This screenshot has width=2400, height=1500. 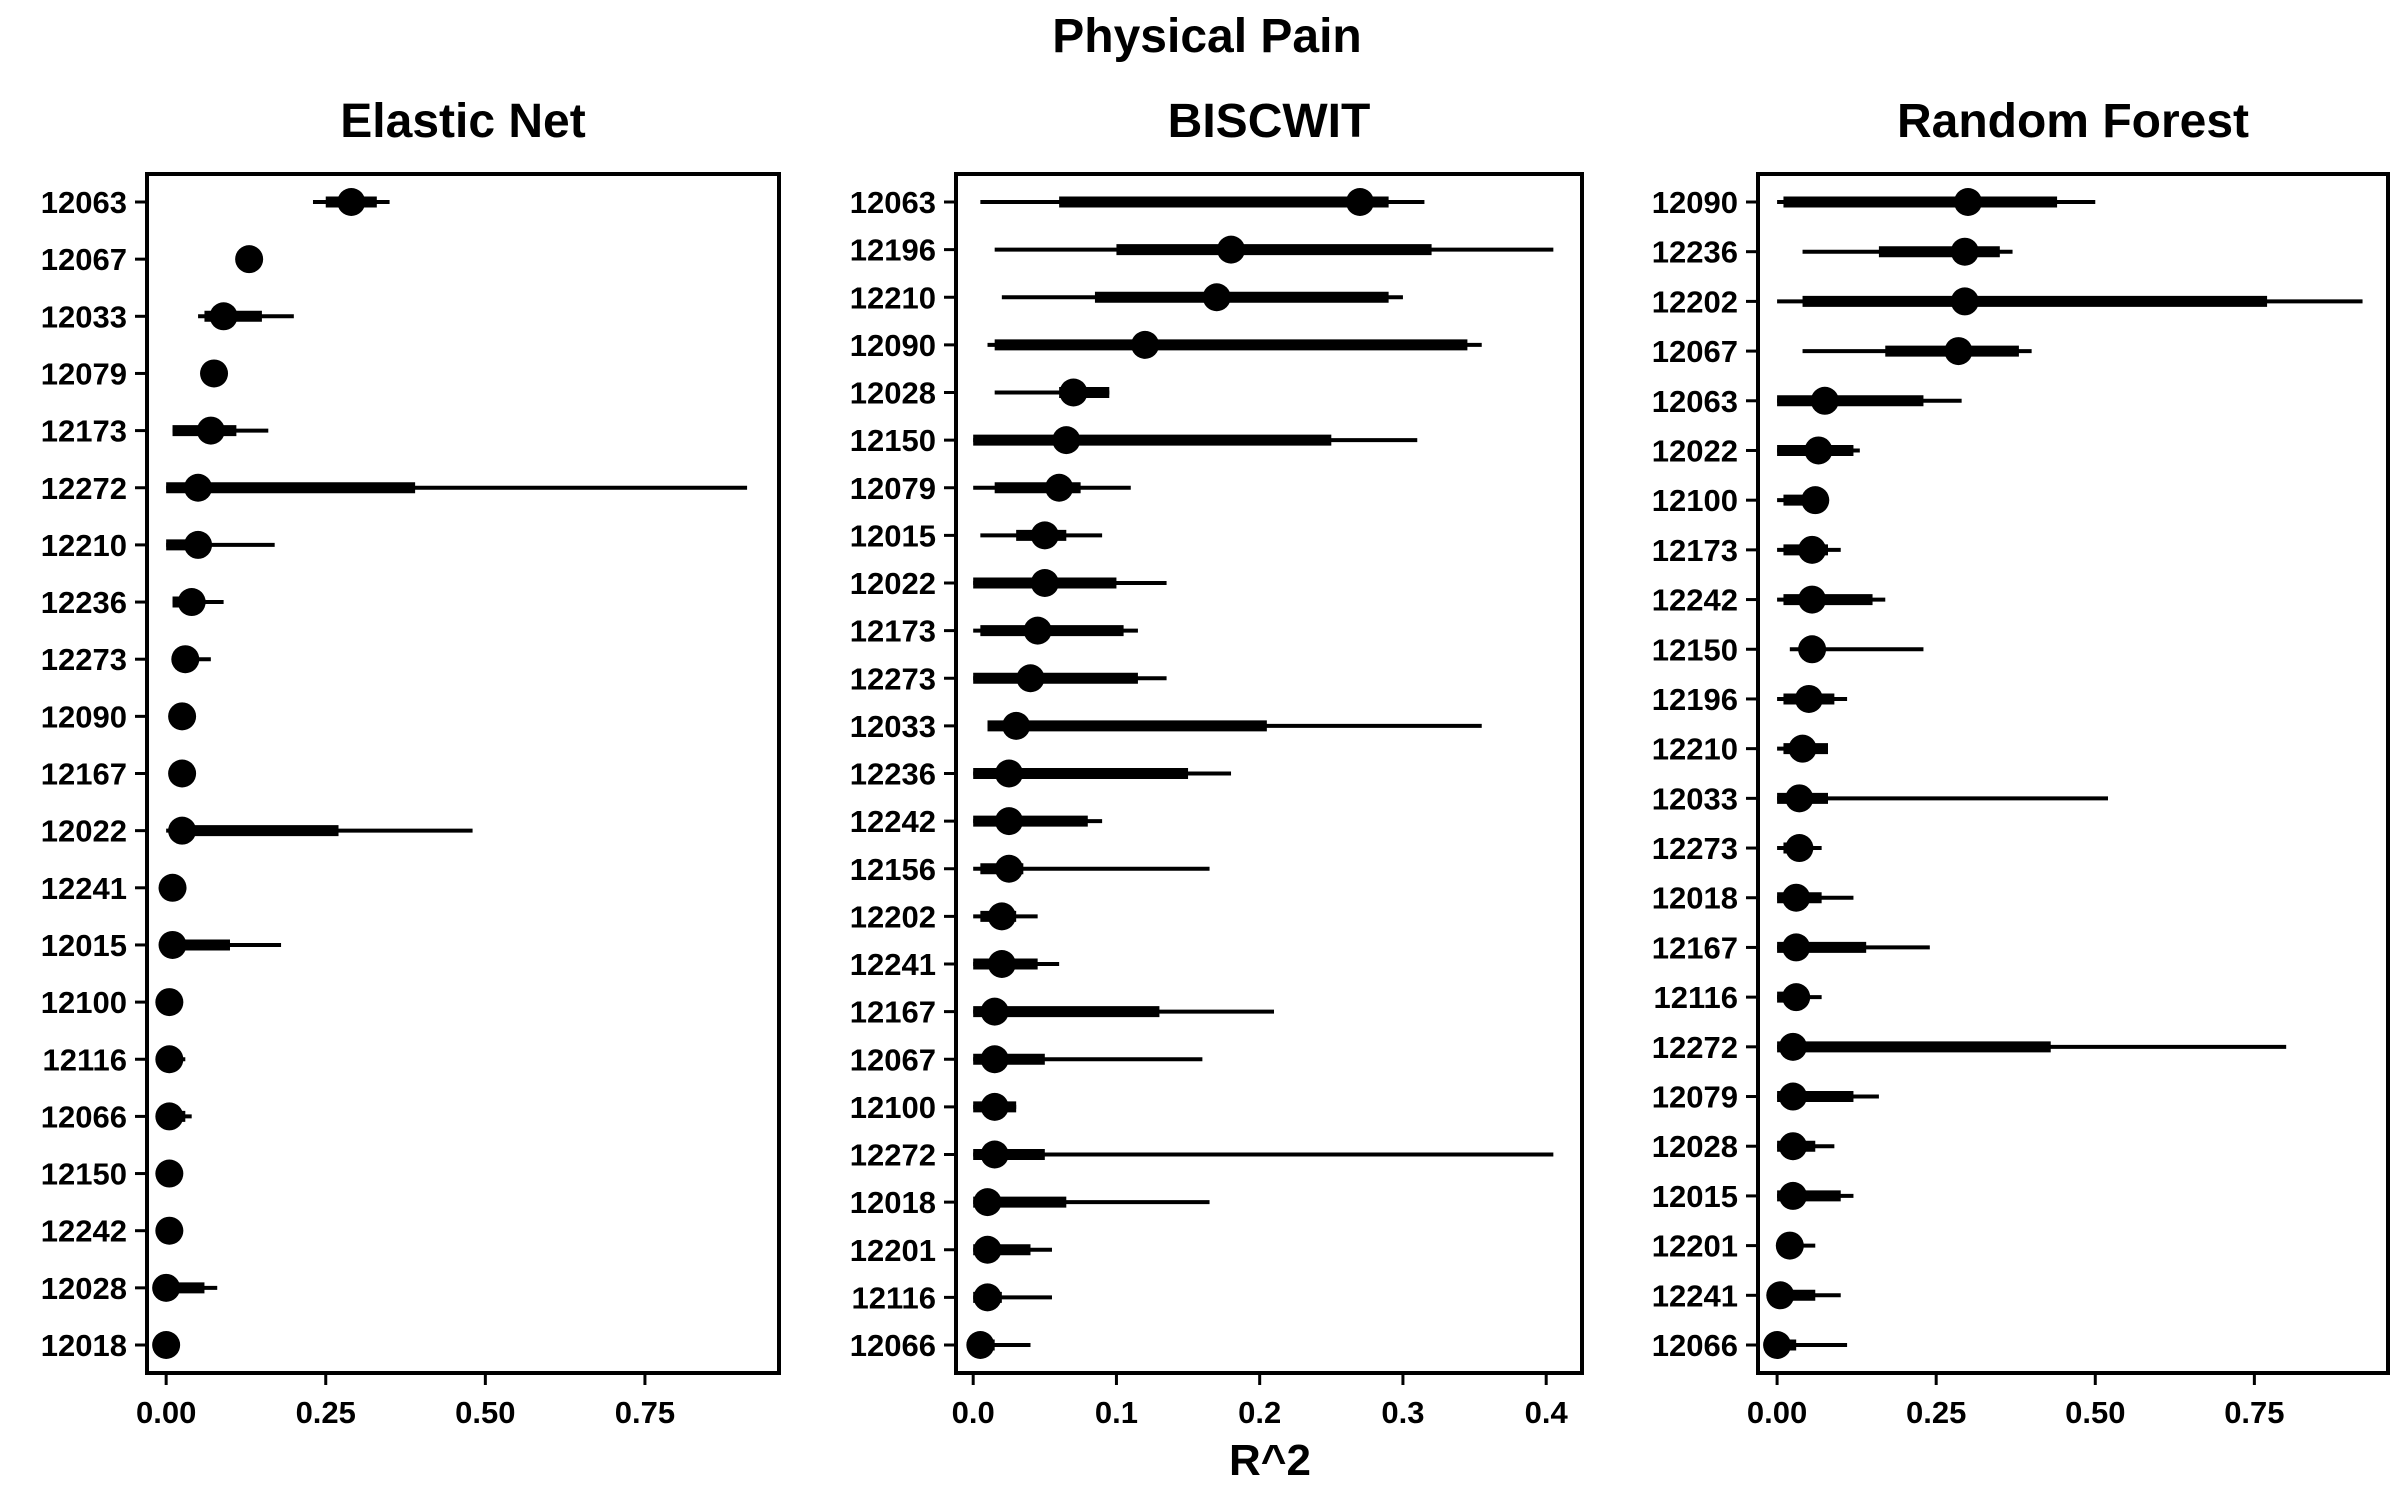 What do you see at coordinates (326, 1412) in the screenshot?
I see `x-tick-label: 0.25` at bounding box center [326, 1412].